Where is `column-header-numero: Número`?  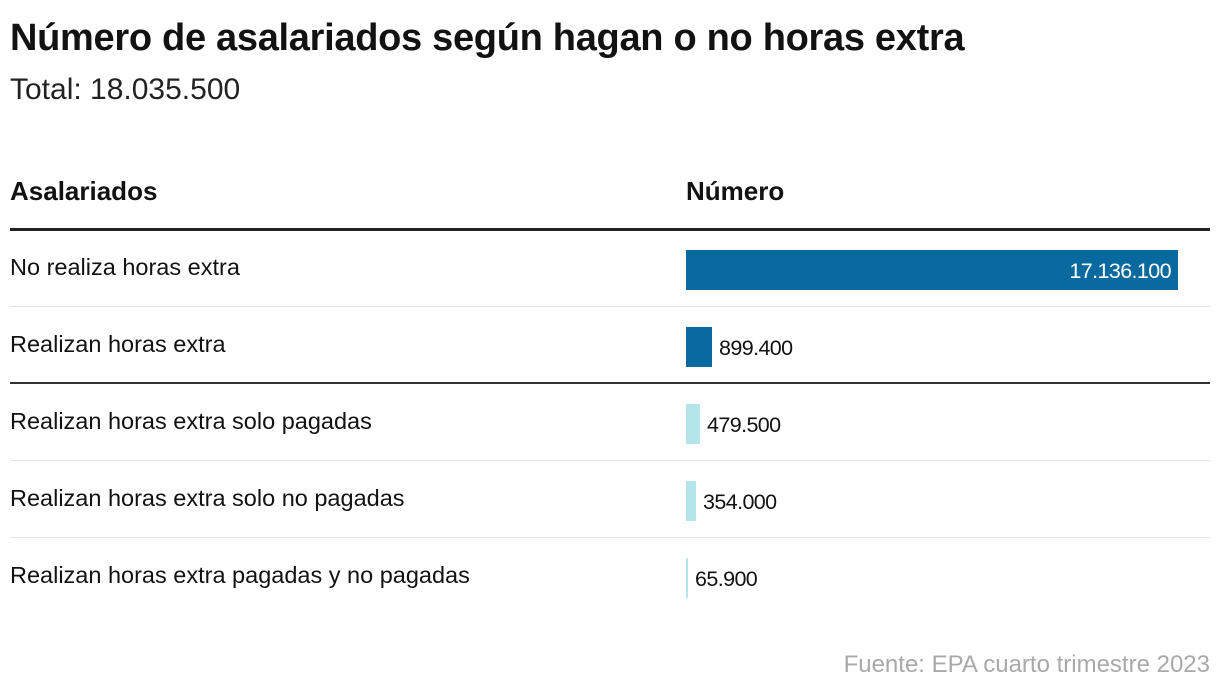
column-header-numero: Número is located at coordinates (735, 191).